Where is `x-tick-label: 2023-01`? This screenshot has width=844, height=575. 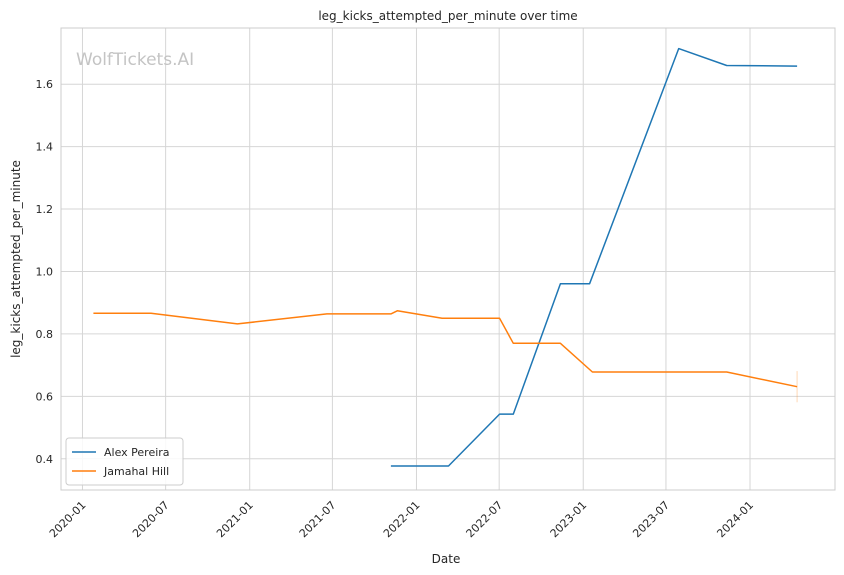
x-tick-label: 2023-01 is located at coordinates (569, 520).